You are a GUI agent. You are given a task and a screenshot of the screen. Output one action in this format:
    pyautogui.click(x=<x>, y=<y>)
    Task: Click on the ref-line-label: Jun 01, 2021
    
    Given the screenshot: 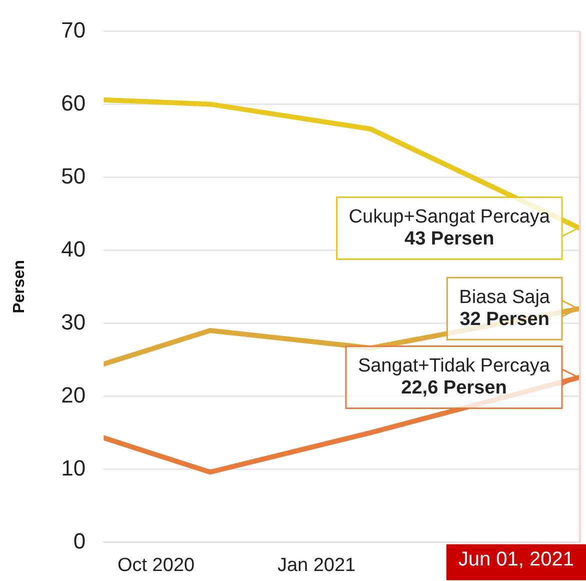 What is the action you would take?
    pyautogui.click(x=516, y=559)
    